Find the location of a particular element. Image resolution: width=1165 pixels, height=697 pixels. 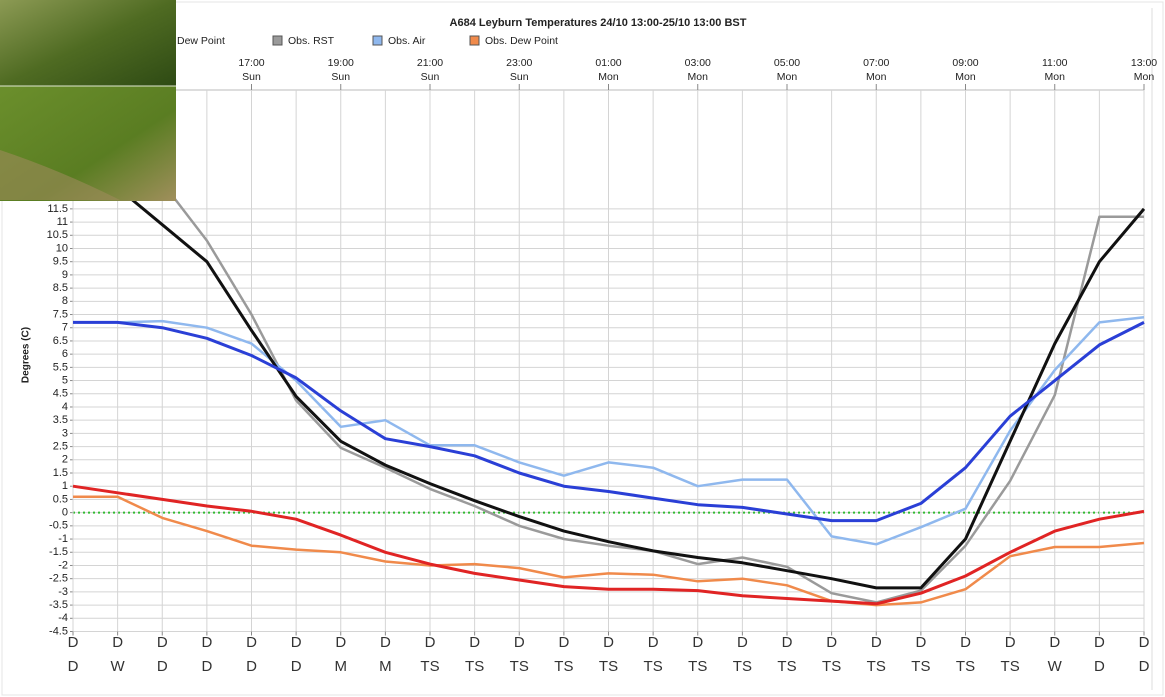

x-tick-label: 11:00 is located at coordinates (1055, 63).